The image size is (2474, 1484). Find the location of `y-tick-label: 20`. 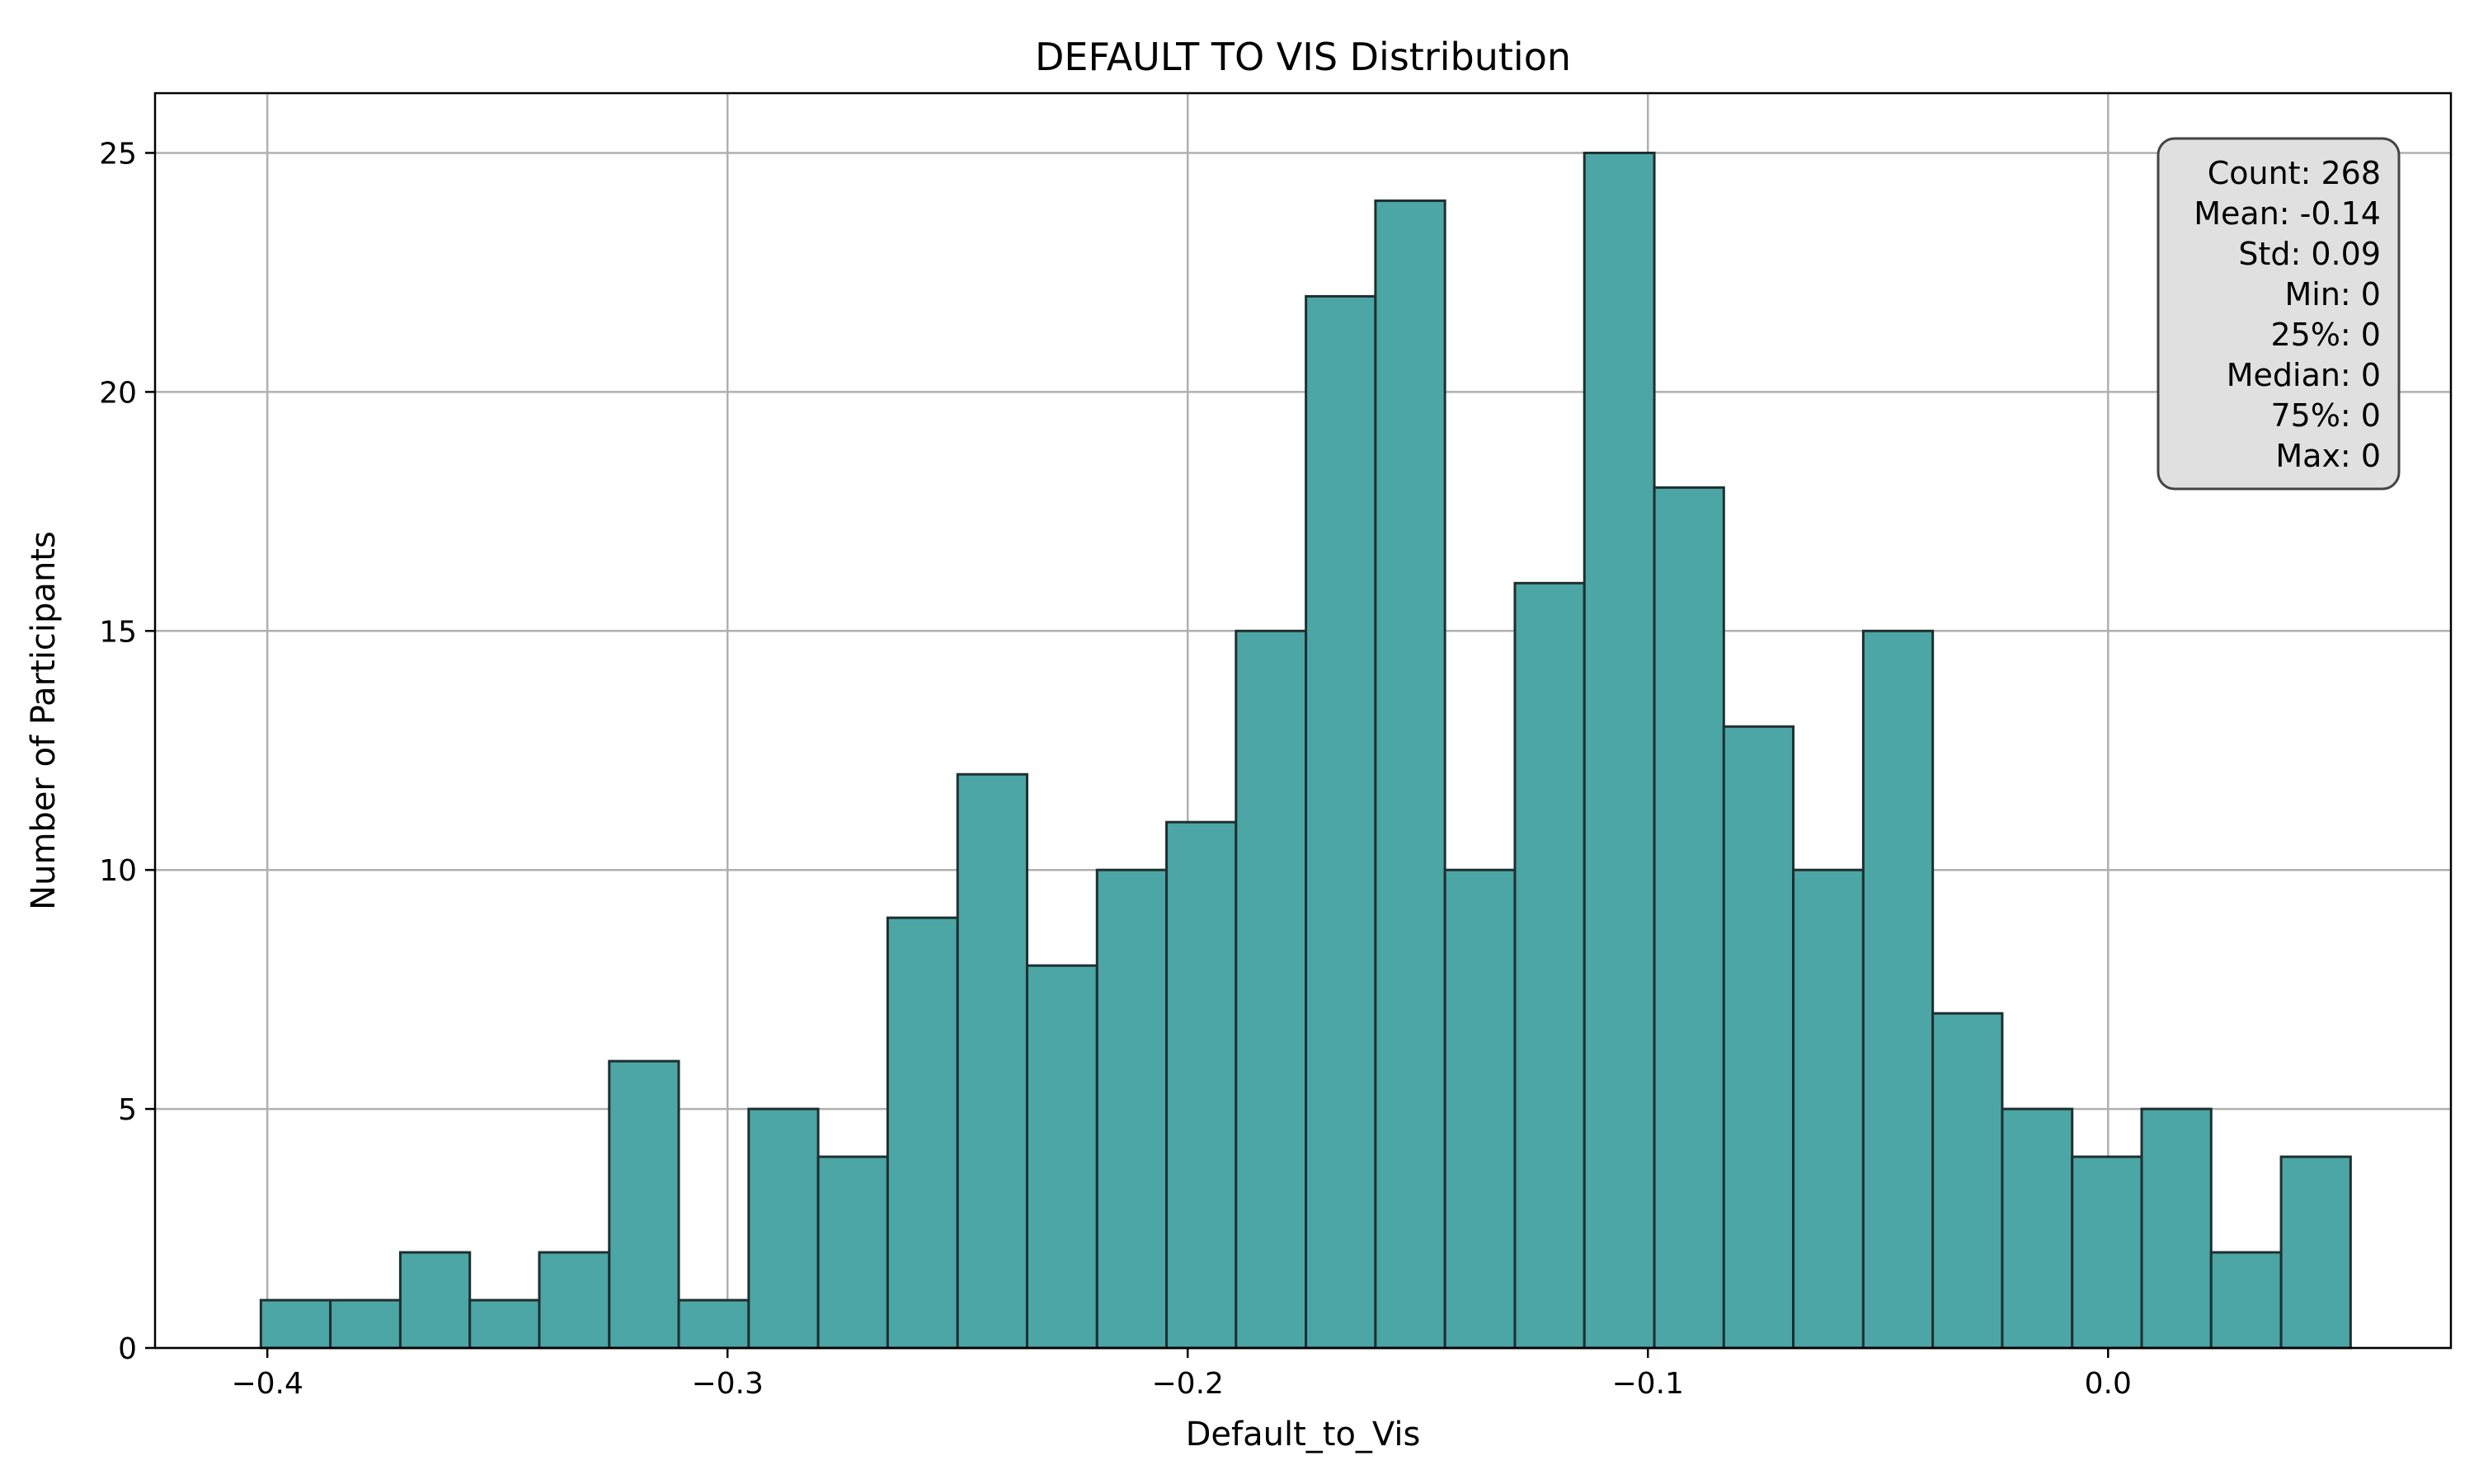

y-tick-label: 20 is located at coordinates (118, 393).